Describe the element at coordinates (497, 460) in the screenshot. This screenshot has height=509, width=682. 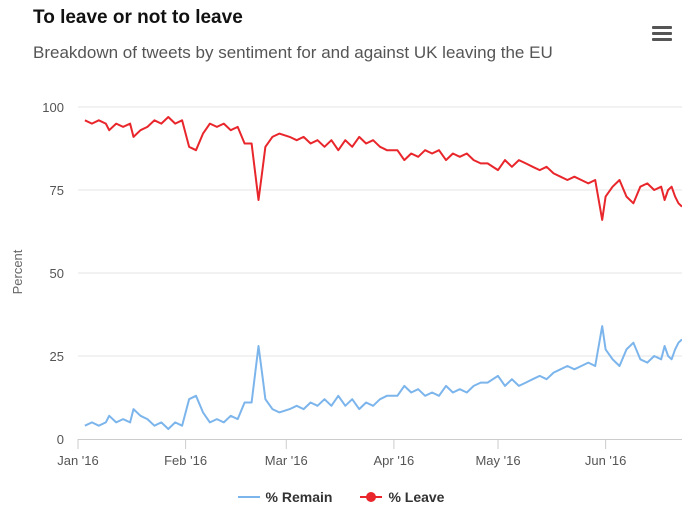
I see `x-tick-label: May '16` at that location.